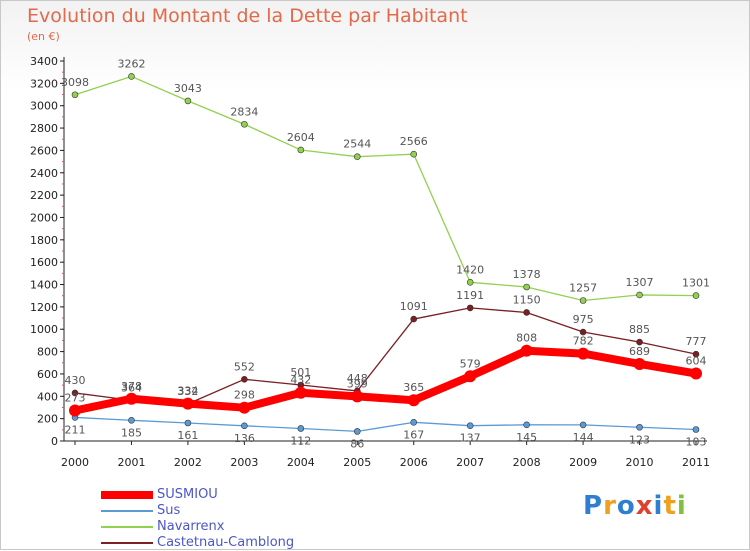 The width and height of the screenshot is (750, 551). What do you see at coordinates (470, 295) in the screenshot?
I see `data-label-castetnau-camblong: 1191` at bounding box center [470, 295].